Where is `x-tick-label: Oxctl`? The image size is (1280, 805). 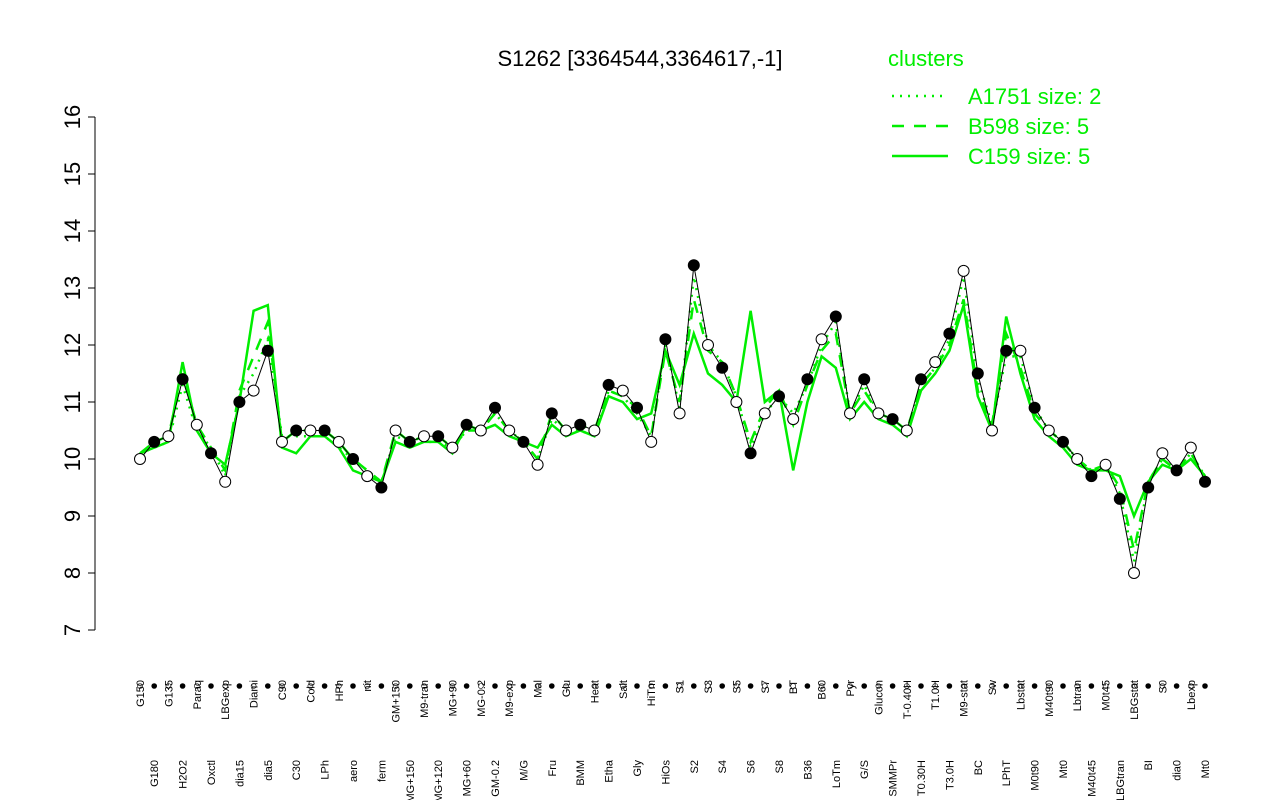 x-tick-label: Oxctl is located at coordinates (212, 772).